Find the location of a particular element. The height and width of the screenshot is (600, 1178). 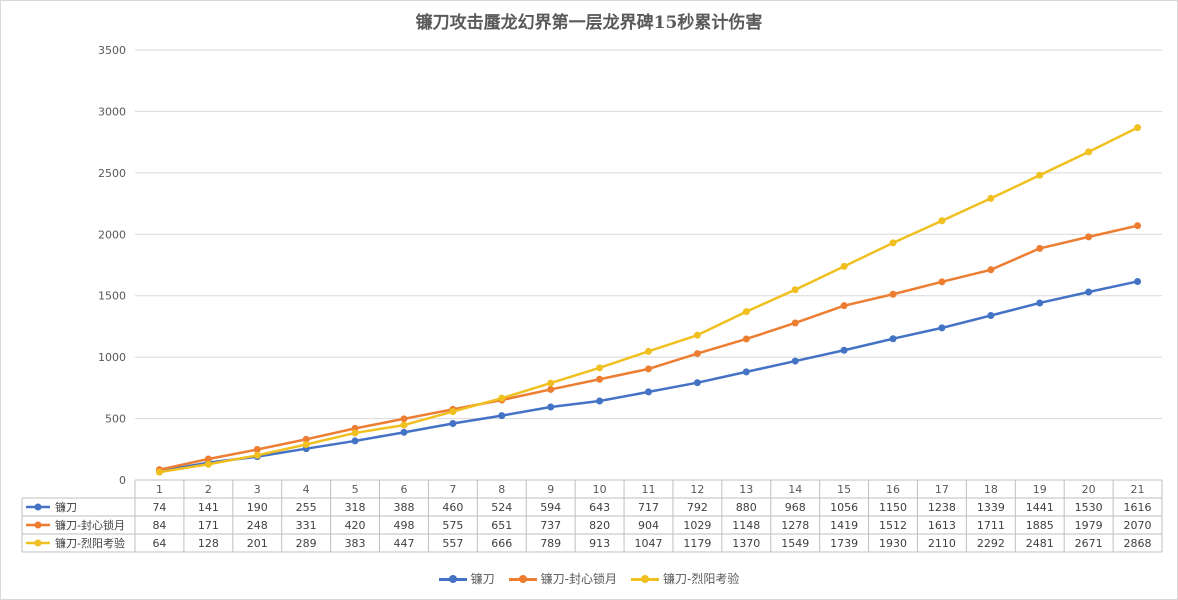

y-tick-label: 1000 is located at coordinates (112, 357).